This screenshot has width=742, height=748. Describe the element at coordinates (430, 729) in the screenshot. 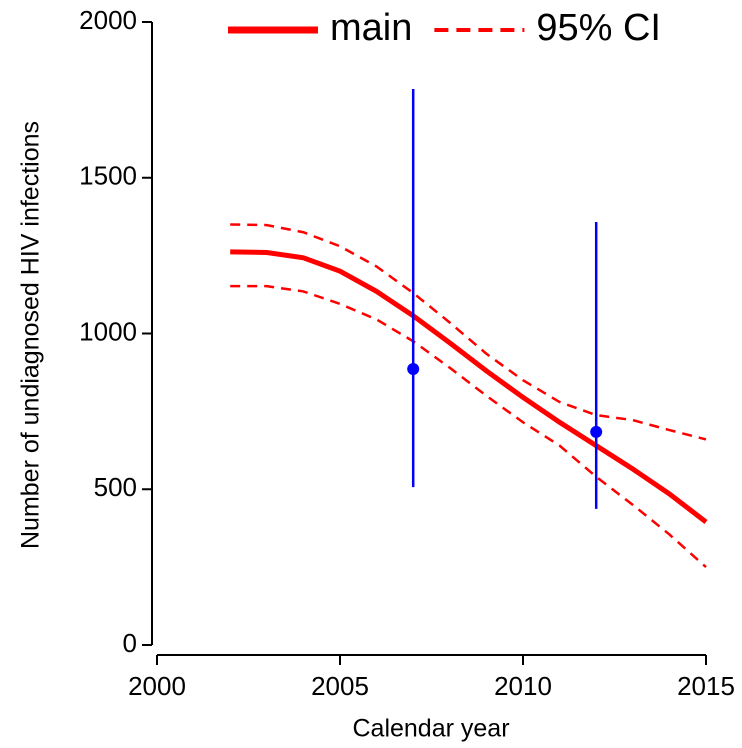

I see `x-axis-label: Calendar year` at that location.